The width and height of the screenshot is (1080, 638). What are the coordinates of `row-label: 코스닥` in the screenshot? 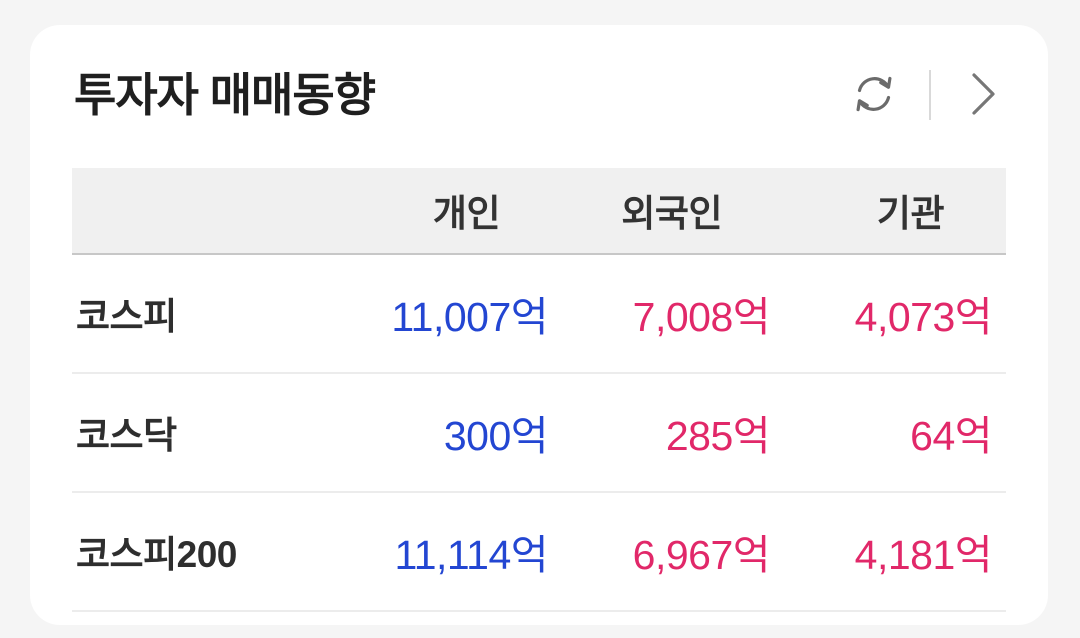 It's located at (206, 432).